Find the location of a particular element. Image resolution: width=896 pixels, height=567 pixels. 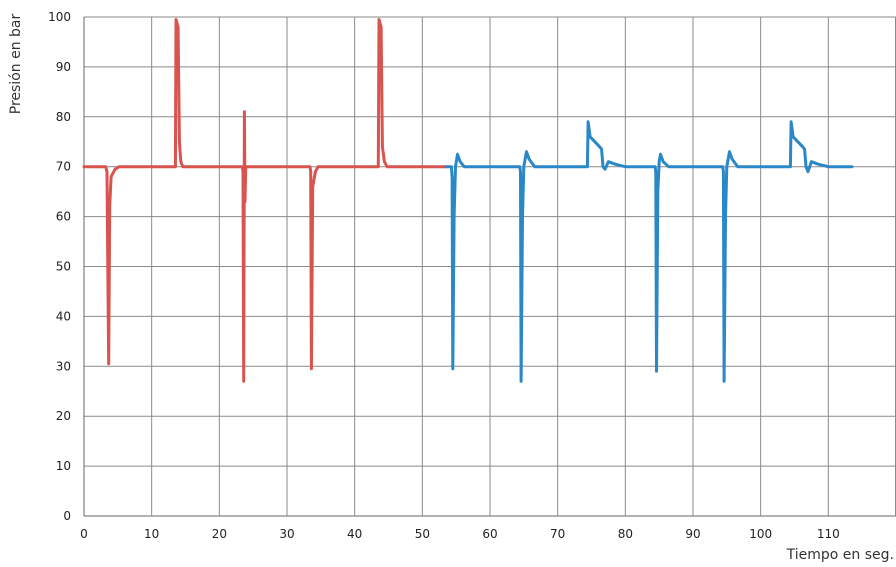

y-tick-labels: 0 10 20 30 40 50 60 70 80 90 100 is located at coordinates (59, 266).